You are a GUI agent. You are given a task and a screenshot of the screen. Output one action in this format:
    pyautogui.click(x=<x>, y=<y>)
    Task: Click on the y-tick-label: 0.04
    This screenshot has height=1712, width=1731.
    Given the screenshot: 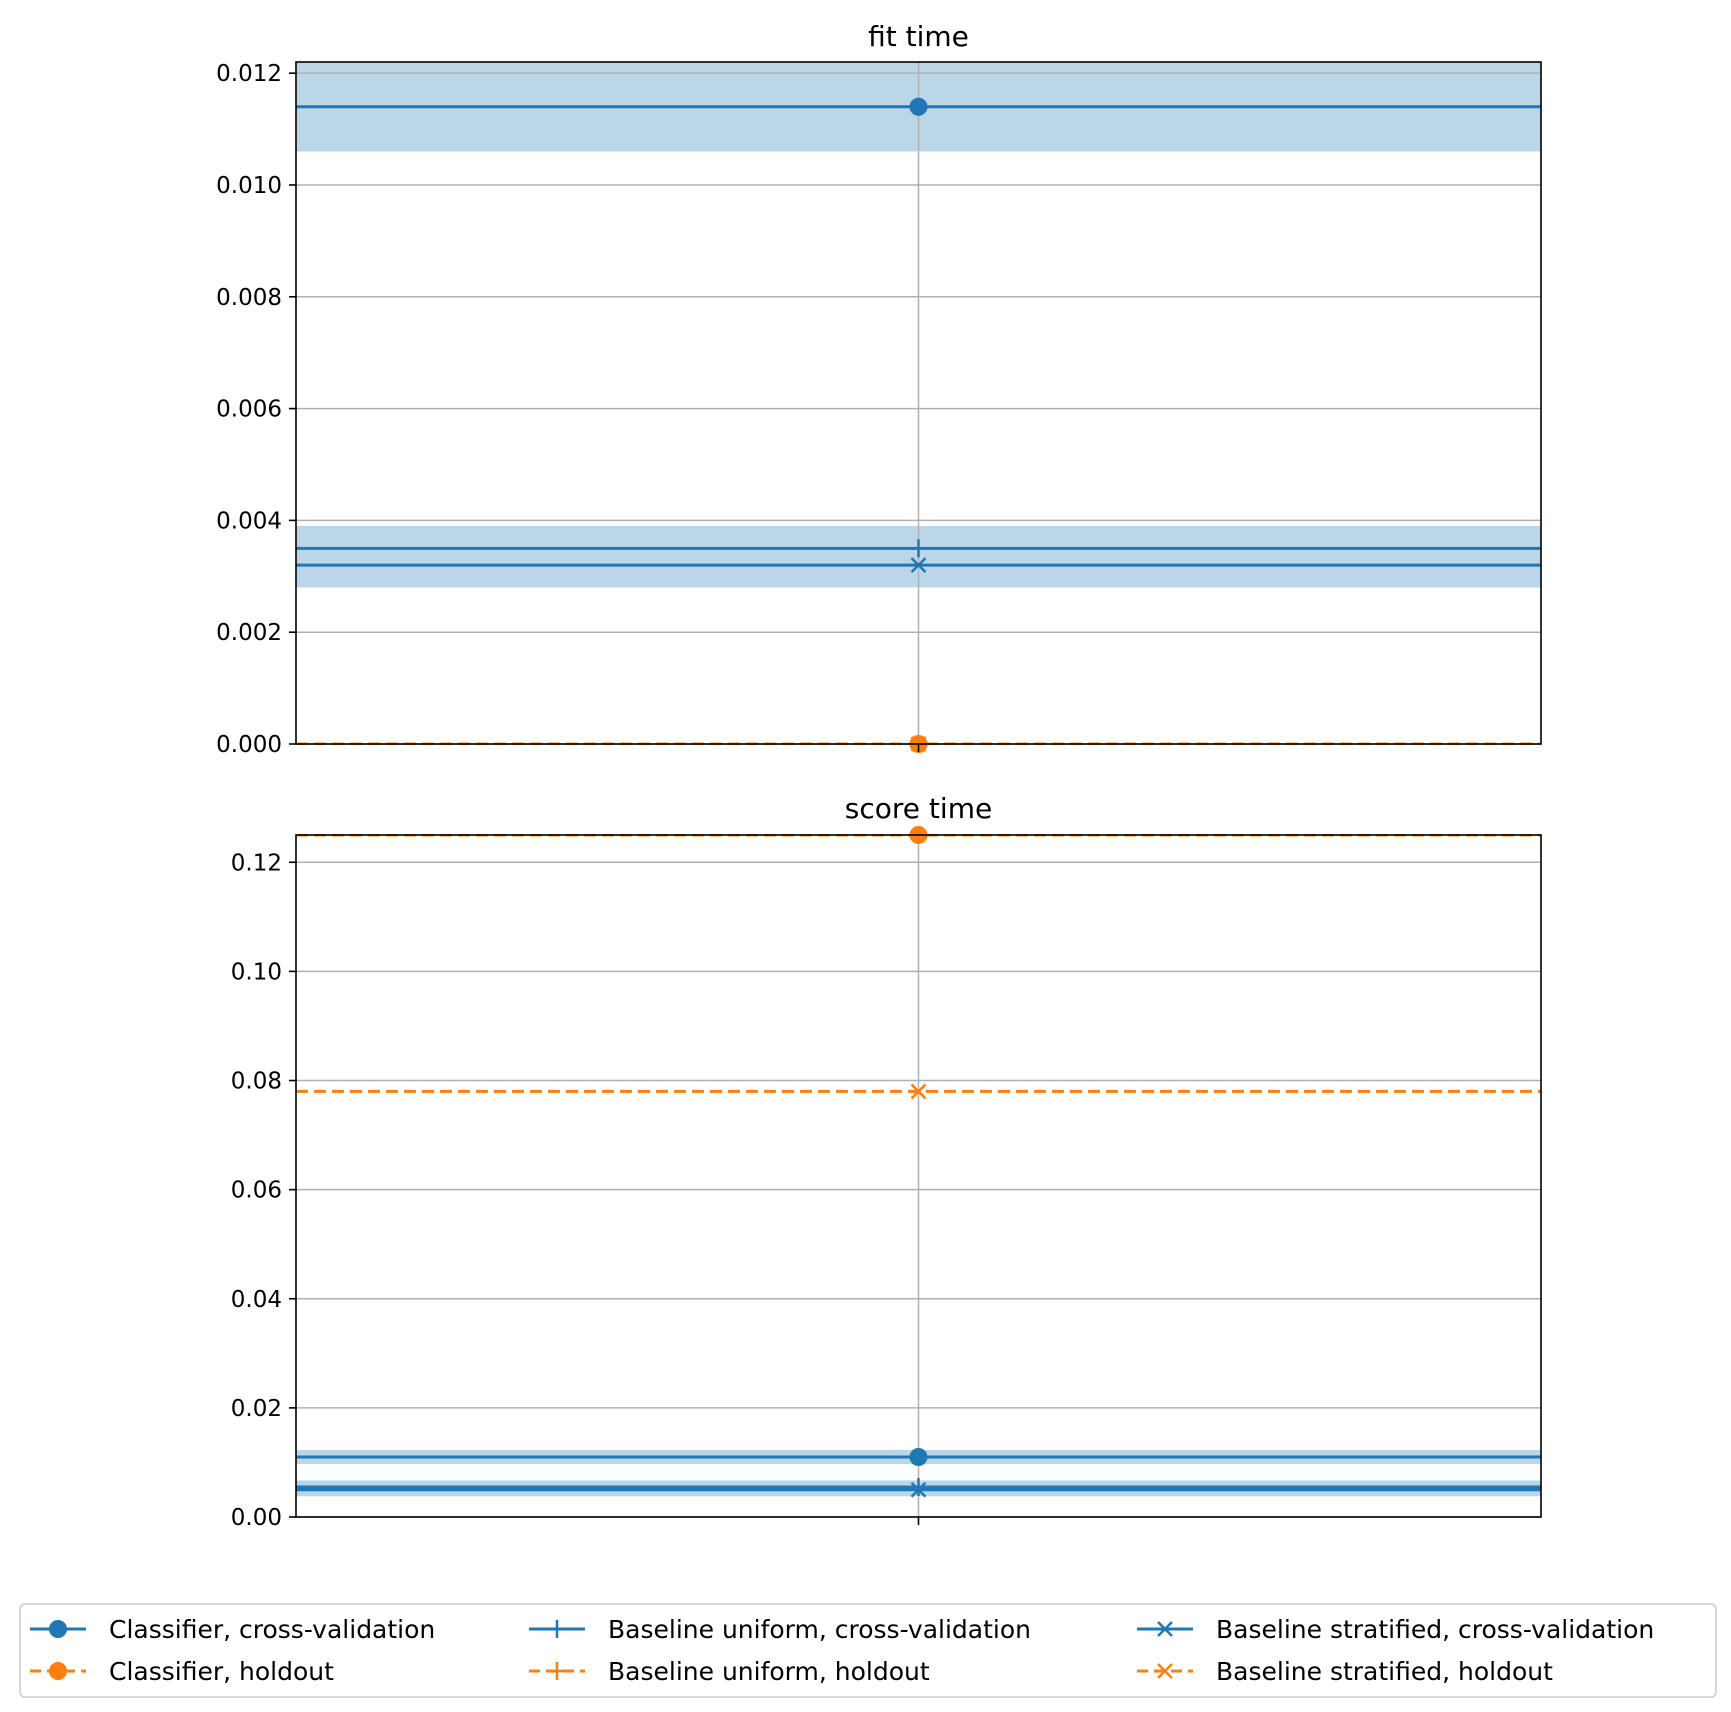 What is the action you would take?
    pyautogui.click(x=256, y=1300)
    